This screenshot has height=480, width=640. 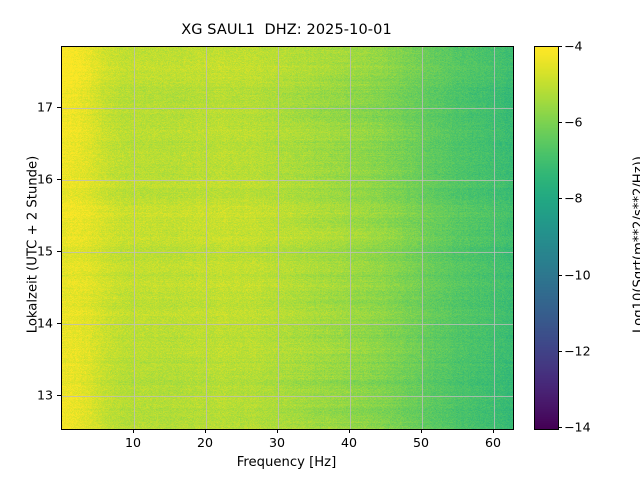 What do you see at coordinates (573, 122) in the screenshot?
I see `colorbar-tick-label: −6` at bounding box center [573, 122].